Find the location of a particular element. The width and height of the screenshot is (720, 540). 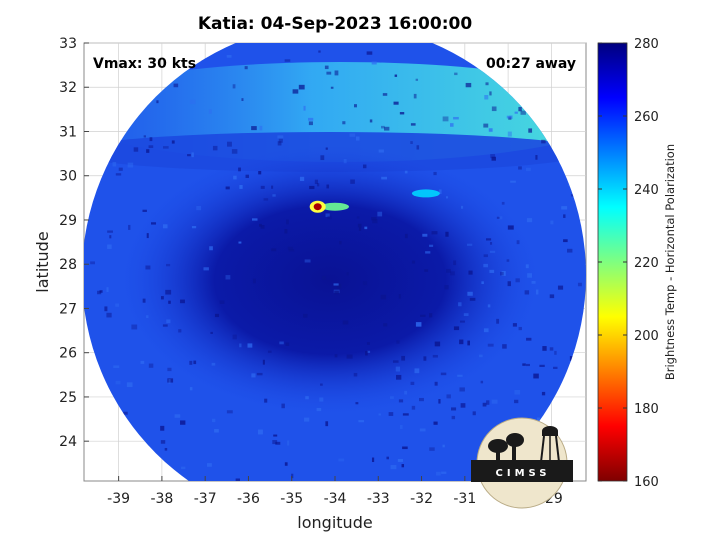

x-tick-label: -36 is located at coordinates (248, 499).